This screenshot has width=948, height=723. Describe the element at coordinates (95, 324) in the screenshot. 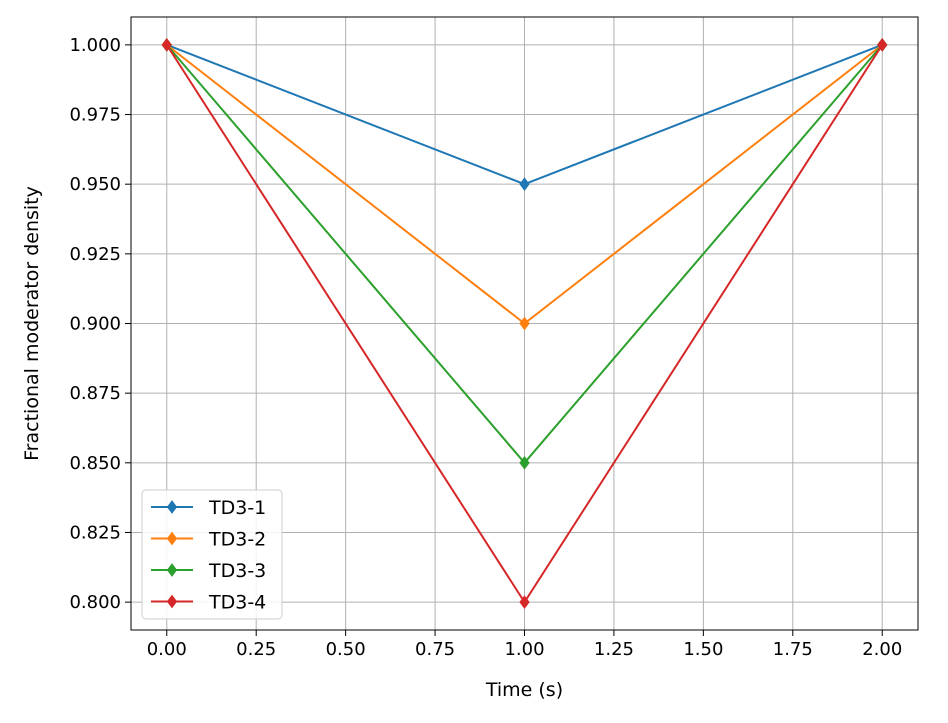

I see `y-tick-label: 0.900` at that location.